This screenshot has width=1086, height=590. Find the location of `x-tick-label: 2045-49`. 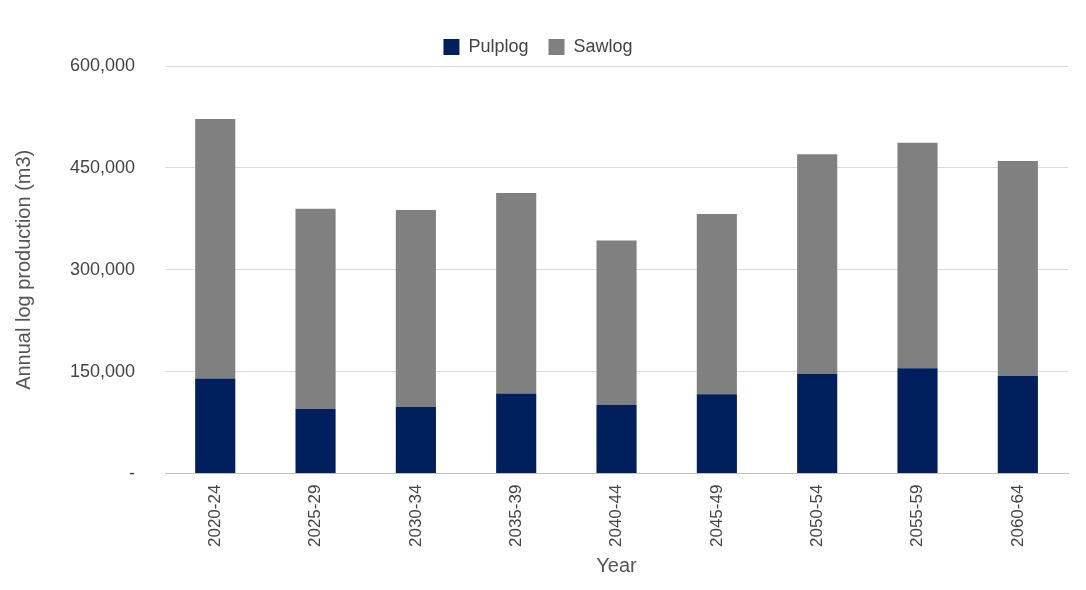

x-tick-label: 2045-49 is located at coordinates (716, 515).